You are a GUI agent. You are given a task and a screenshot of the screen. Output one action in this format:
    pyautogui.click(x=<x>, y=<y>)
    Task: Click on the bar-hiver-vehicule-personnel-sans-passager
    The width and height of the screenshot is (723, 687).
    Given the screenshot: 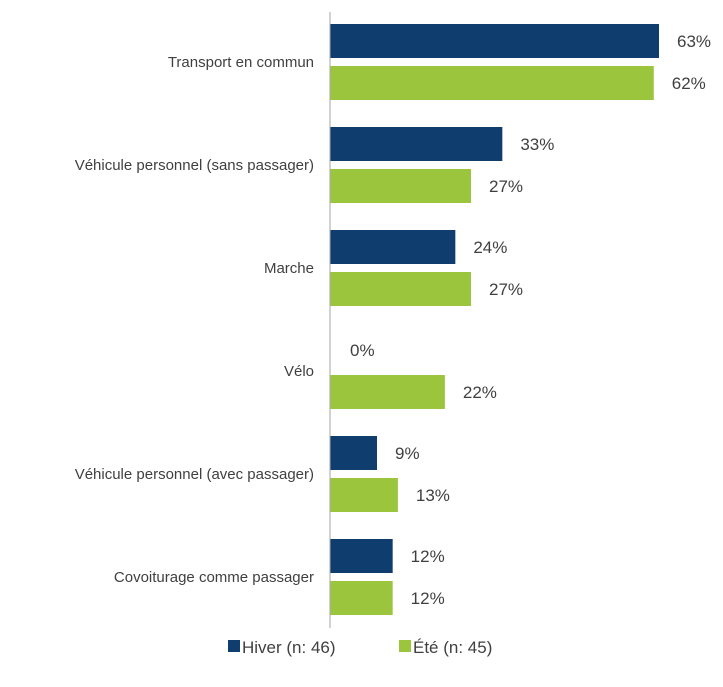 What is the action you would take?
    pyautogui.click(x=416, y=144)
    